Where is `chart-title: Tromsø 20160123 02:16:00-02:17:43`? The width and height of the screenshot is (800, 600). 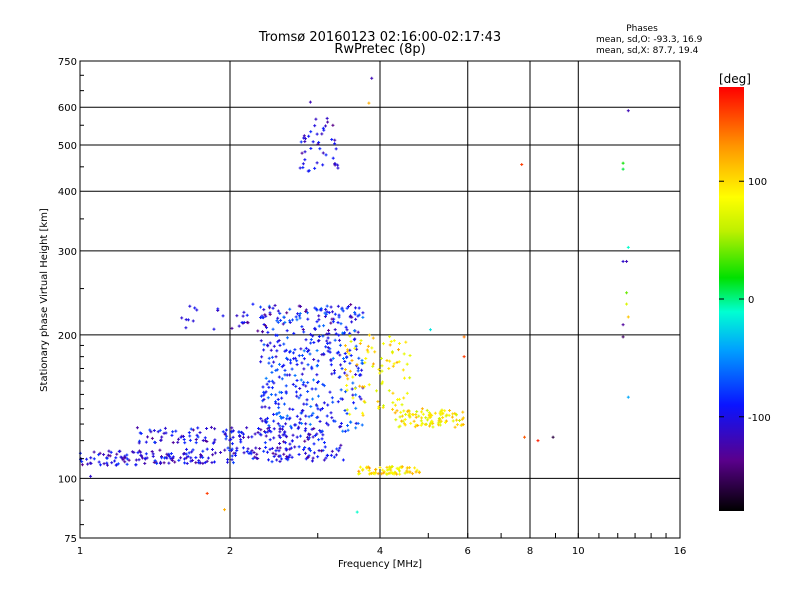
chart-title: Tromsø 20160123 02:16:00-02:17:43 is located at coordinates (379, 37).